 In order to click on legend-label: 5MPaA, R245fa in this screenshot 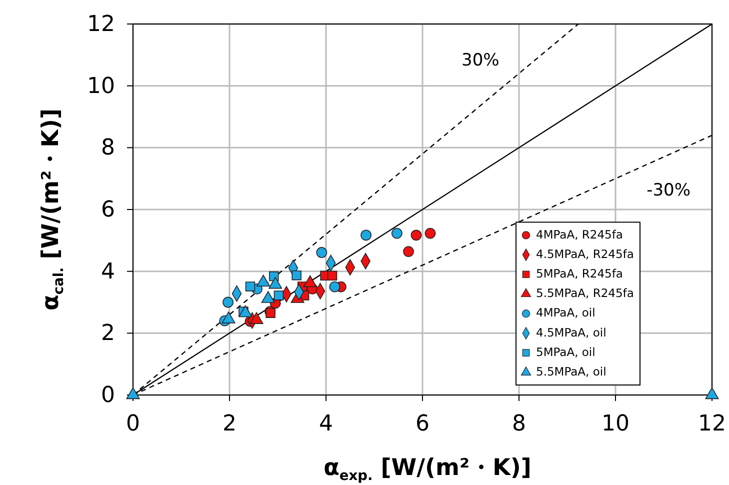, I will do `click(579, 273)`.